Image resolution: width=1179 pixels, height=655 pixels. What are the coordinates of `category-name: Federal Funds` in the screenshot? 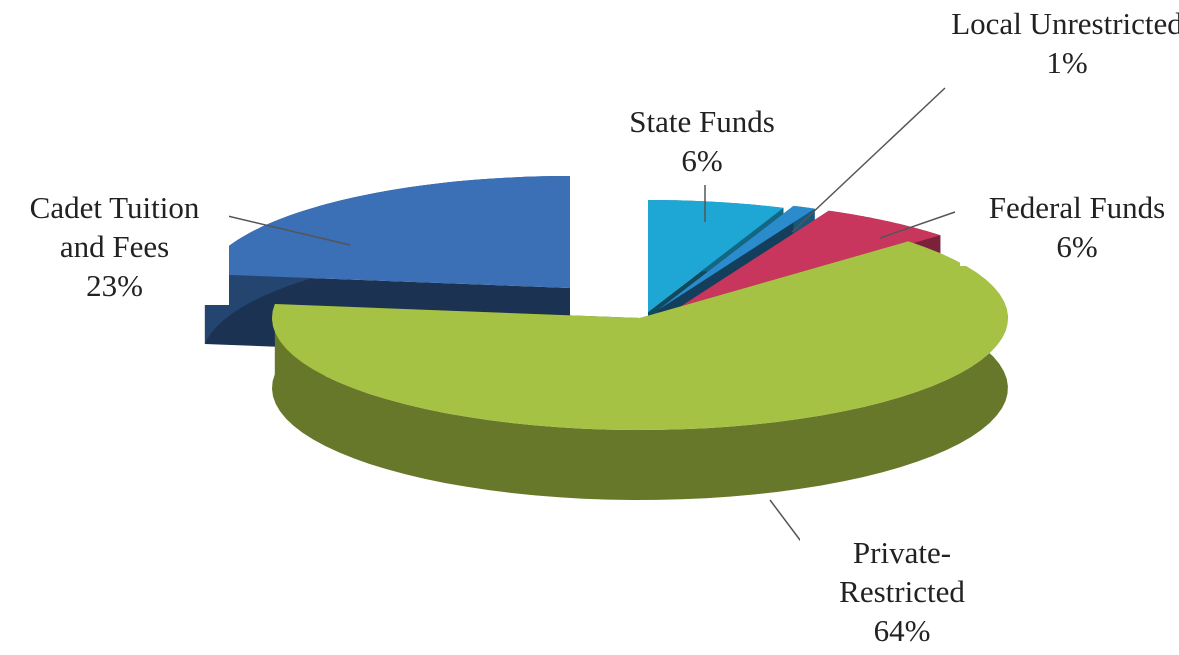 It's located at (1077, 207).